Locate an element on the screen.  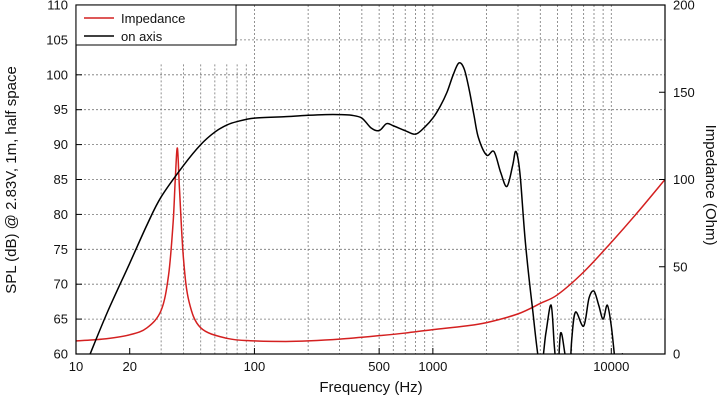
x-axis-title: Frequency (Hz) is located at coordinates (370, 387).